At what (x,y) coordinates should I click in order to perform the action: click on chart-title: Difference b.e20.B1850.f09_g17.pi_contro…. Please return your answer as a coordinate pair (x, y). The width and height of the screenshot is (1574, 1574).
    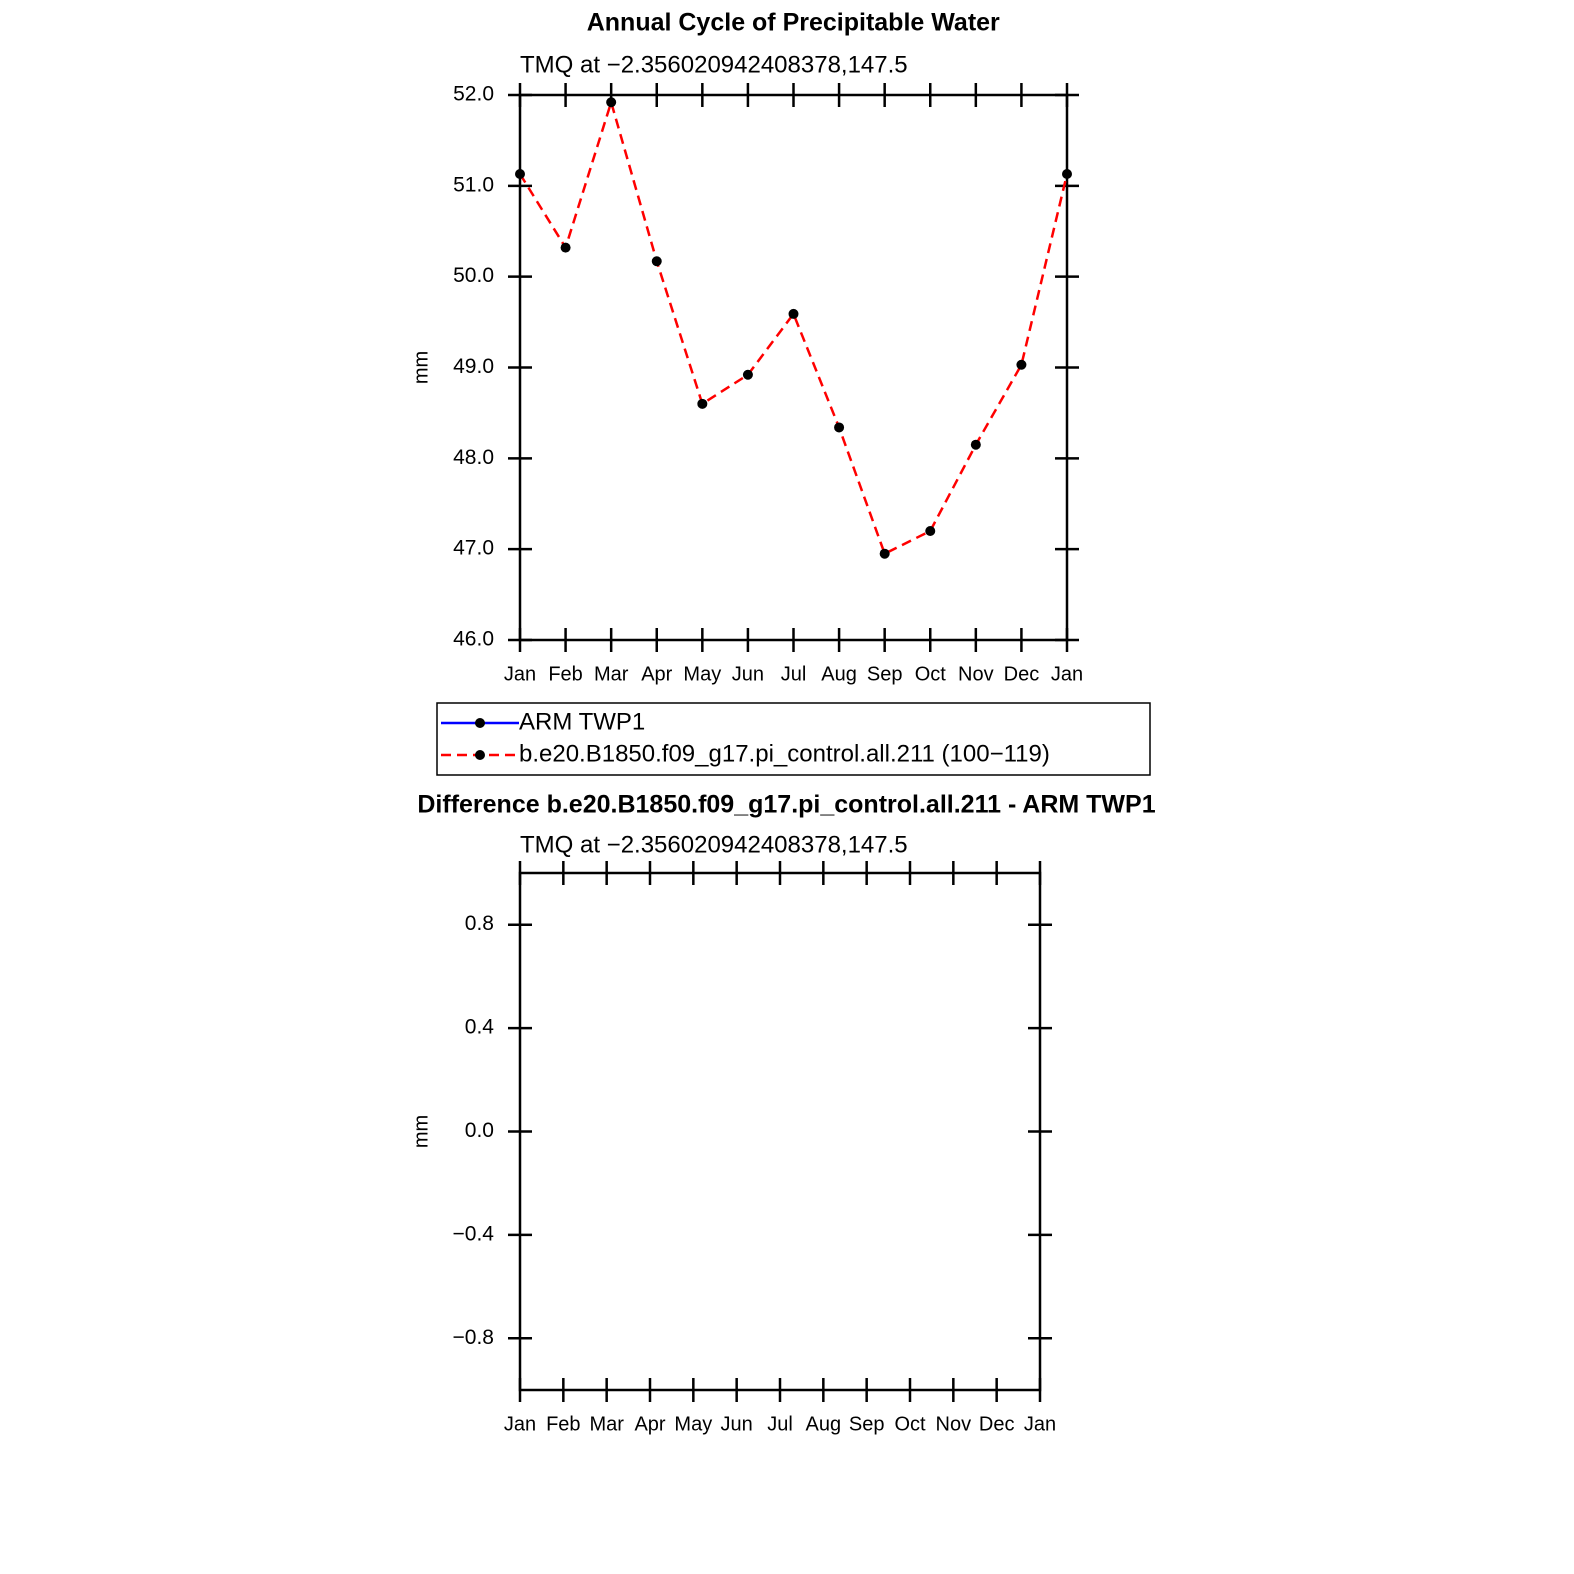
    Looking at the image, I should click on (786, 805).